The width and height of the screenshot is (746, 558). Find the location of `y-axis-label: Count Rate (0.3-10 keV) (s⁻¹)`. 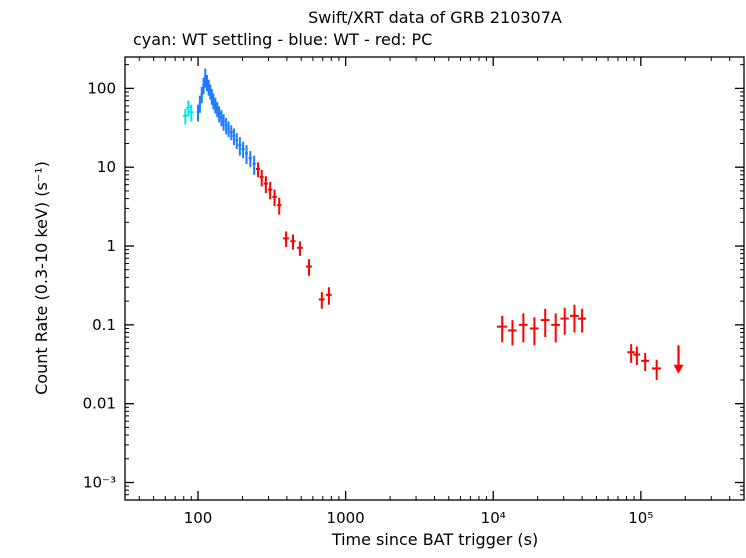

y-axis-label: Count Rate (0.3-10 keV) (s⁻¹) is located at coordinates (41, 278).